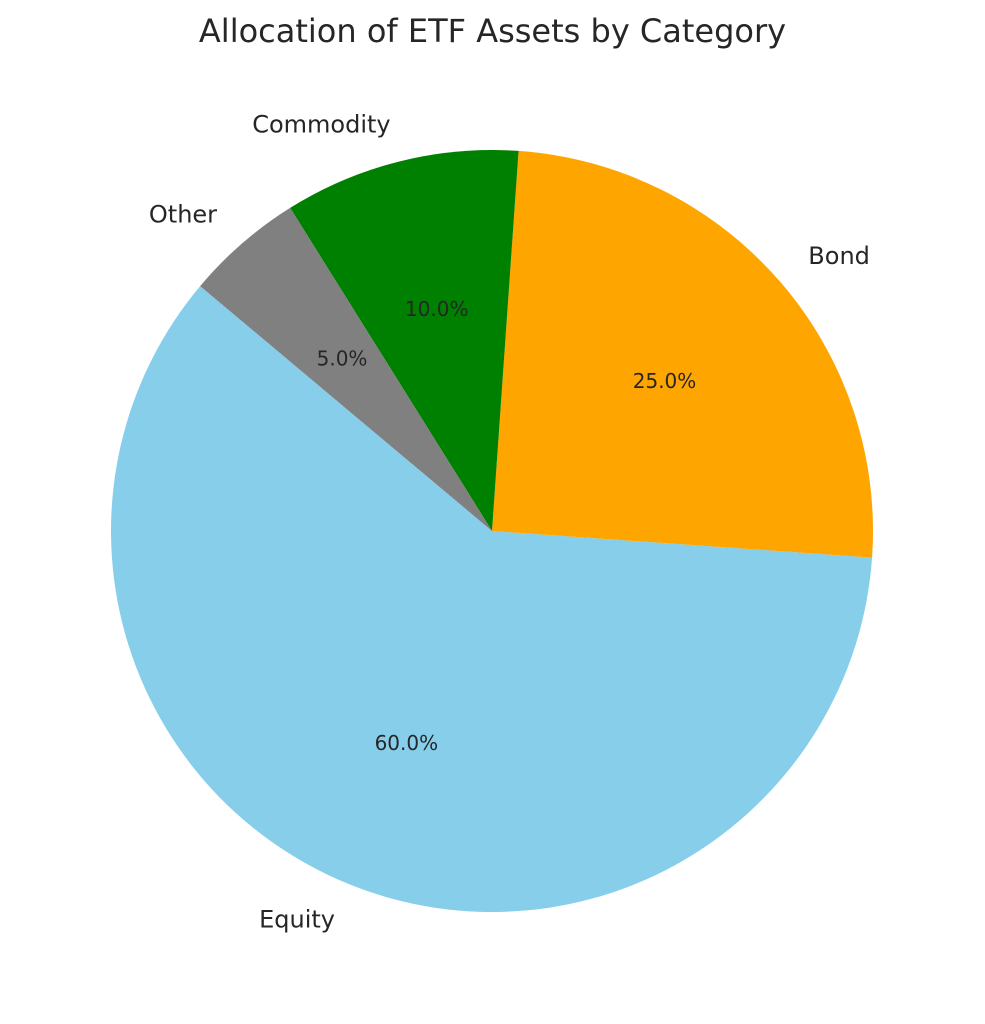 The height and width of the screenshot is (1024, 985). What do you see at coordinates (407, 743) in the screenshot?
I see `percent-label-equity: 60.0%` at bounding box center [407, 743].